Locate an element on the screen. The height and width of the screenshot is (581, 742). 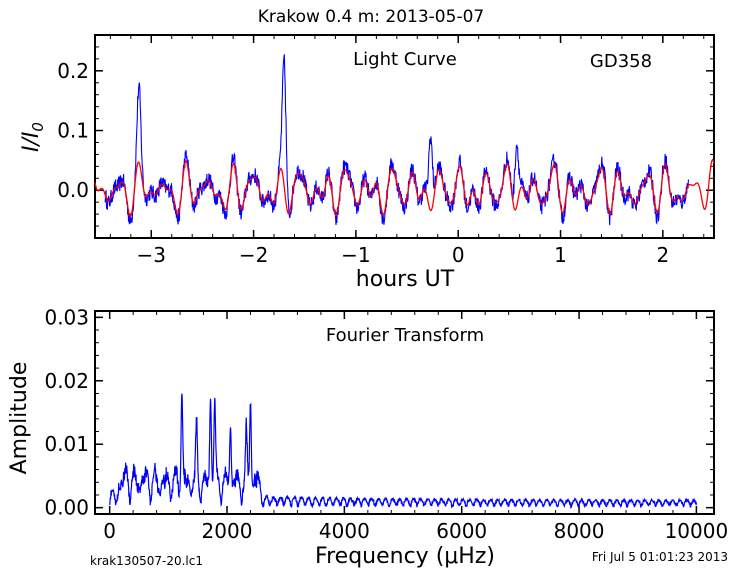
bottom-ytick-label: 0.01 is located at coordinates (66, 444).